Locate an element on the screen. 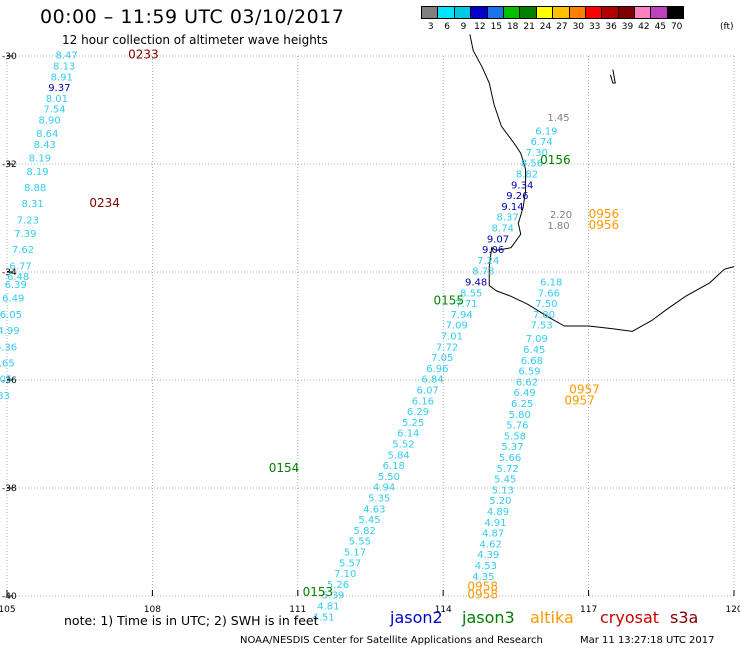  wave-height-value: 8.13 is located at coordinates (64, 67).